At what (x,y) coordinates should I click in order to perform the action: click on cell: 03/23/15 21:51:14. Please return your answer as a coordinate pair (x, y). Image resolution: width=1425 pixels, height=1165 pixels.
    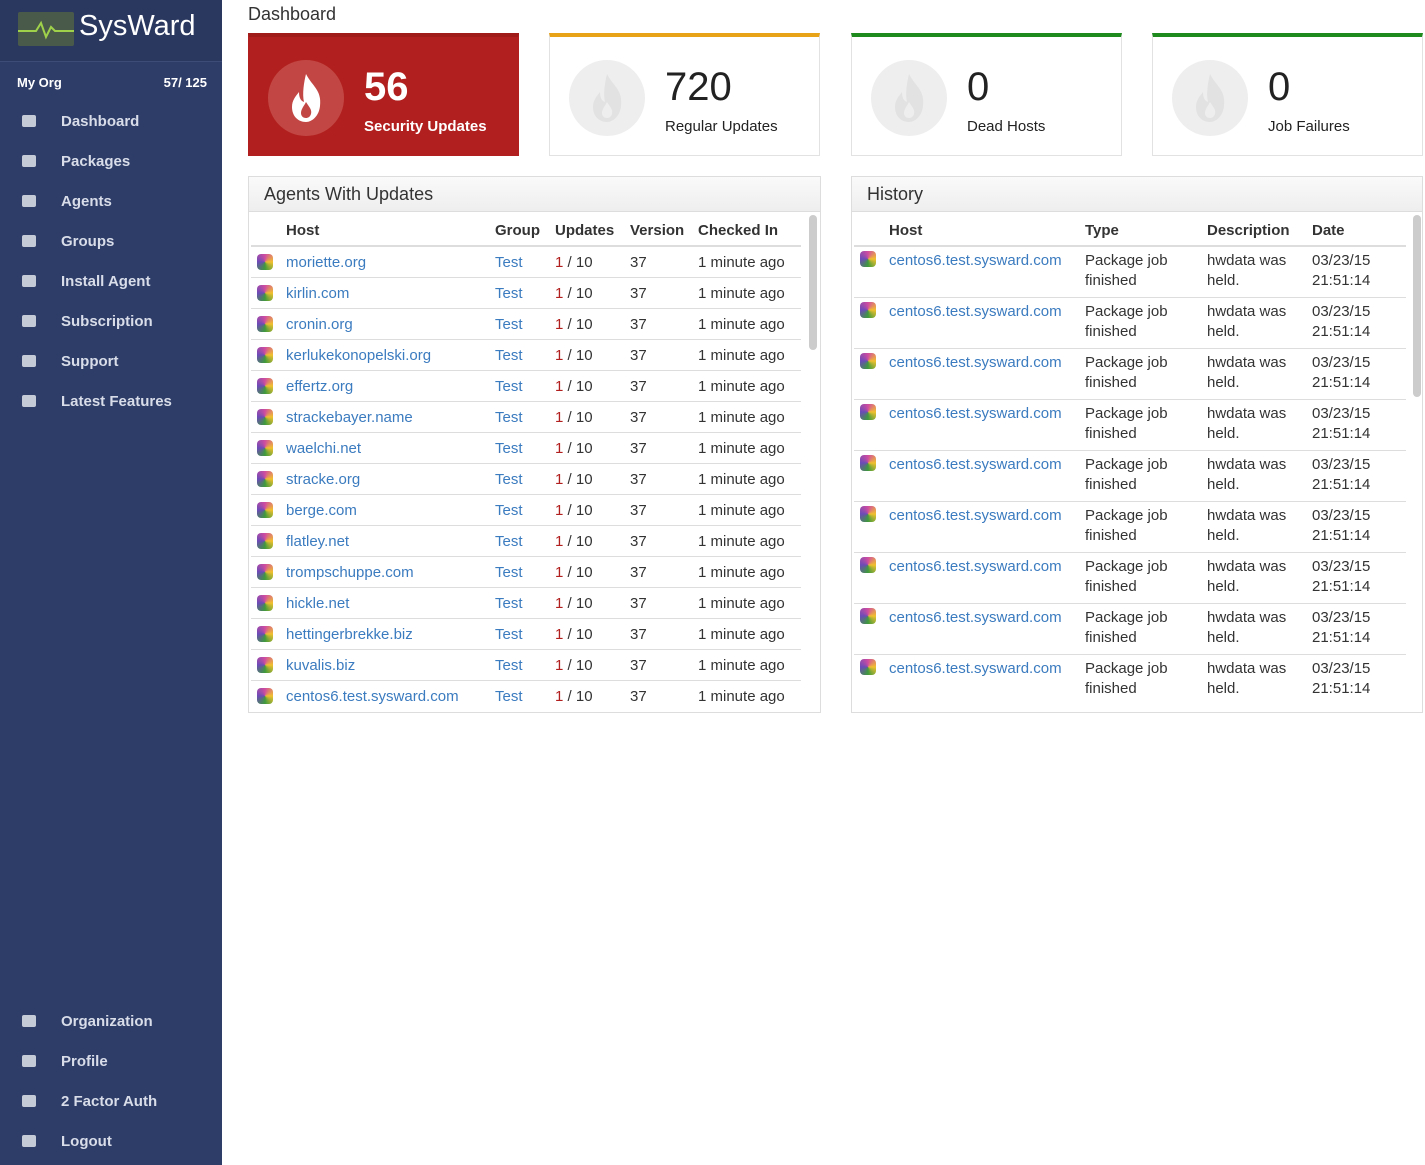
    Looking at the image, I should click on (1359, 271).